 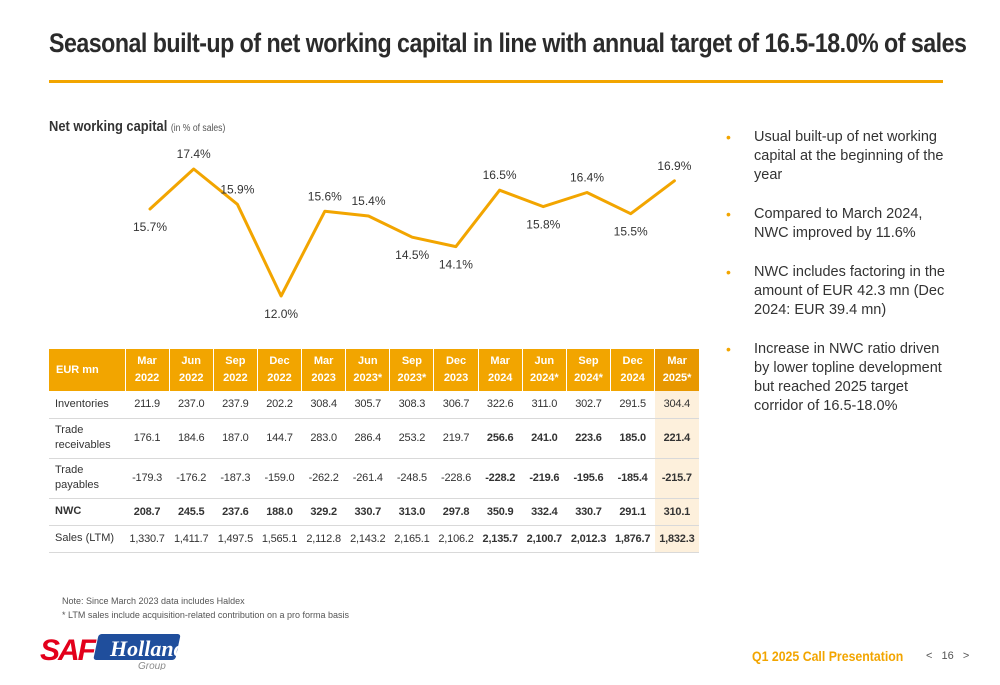 I want to click on table-column-header: Sep 2022, so click(x=235, y=370).